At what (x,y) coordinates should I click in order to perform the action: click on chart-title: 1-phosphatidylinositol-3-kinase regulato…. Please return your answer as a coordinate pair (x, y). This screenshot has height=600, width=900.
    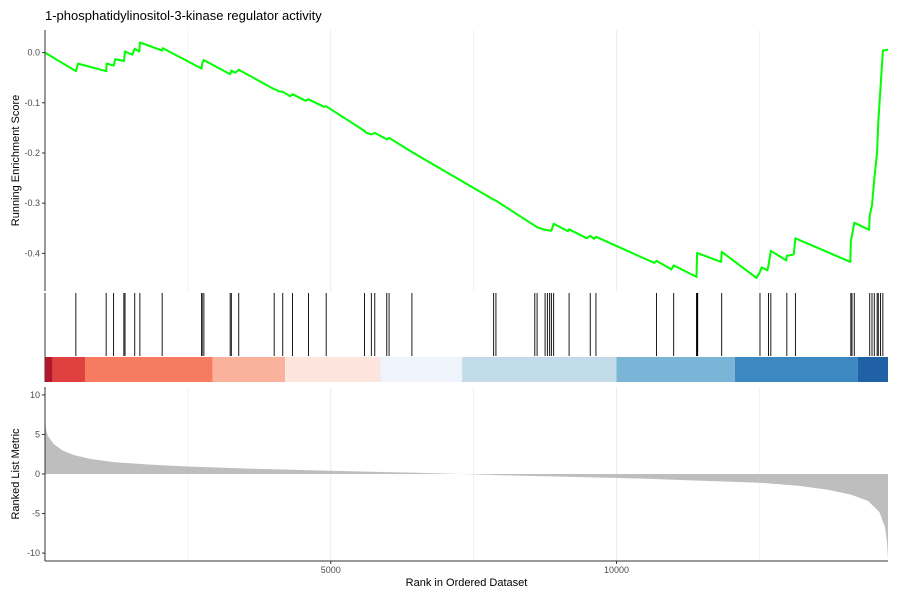
    Looking at the image, I should click on (183, 15).